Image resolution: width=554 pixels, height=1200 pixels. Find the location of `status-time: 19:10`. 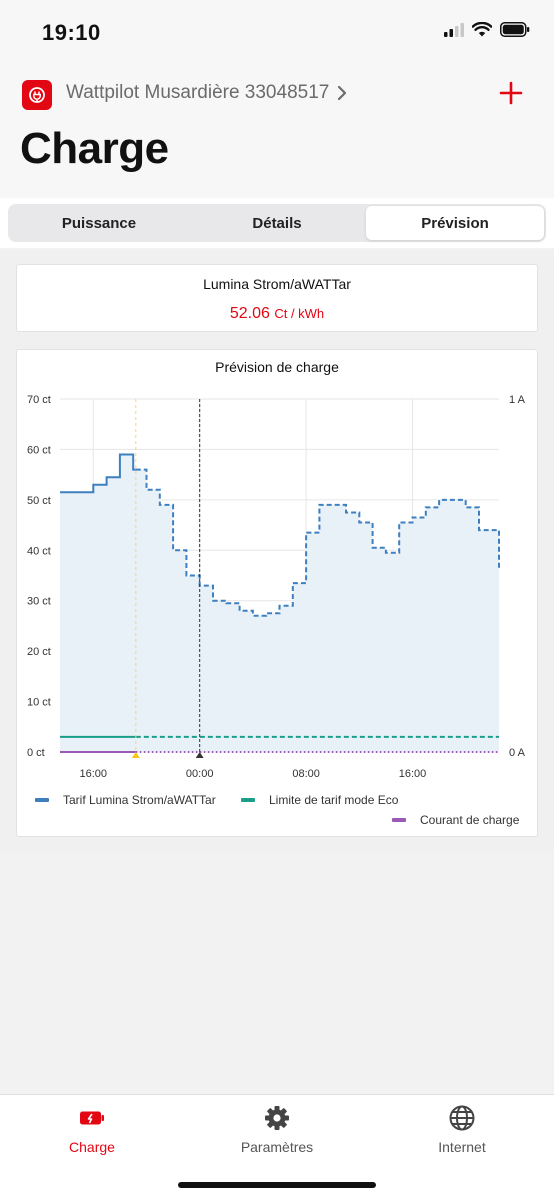

status-time: 19:10 is located at coordinates (71, 32).